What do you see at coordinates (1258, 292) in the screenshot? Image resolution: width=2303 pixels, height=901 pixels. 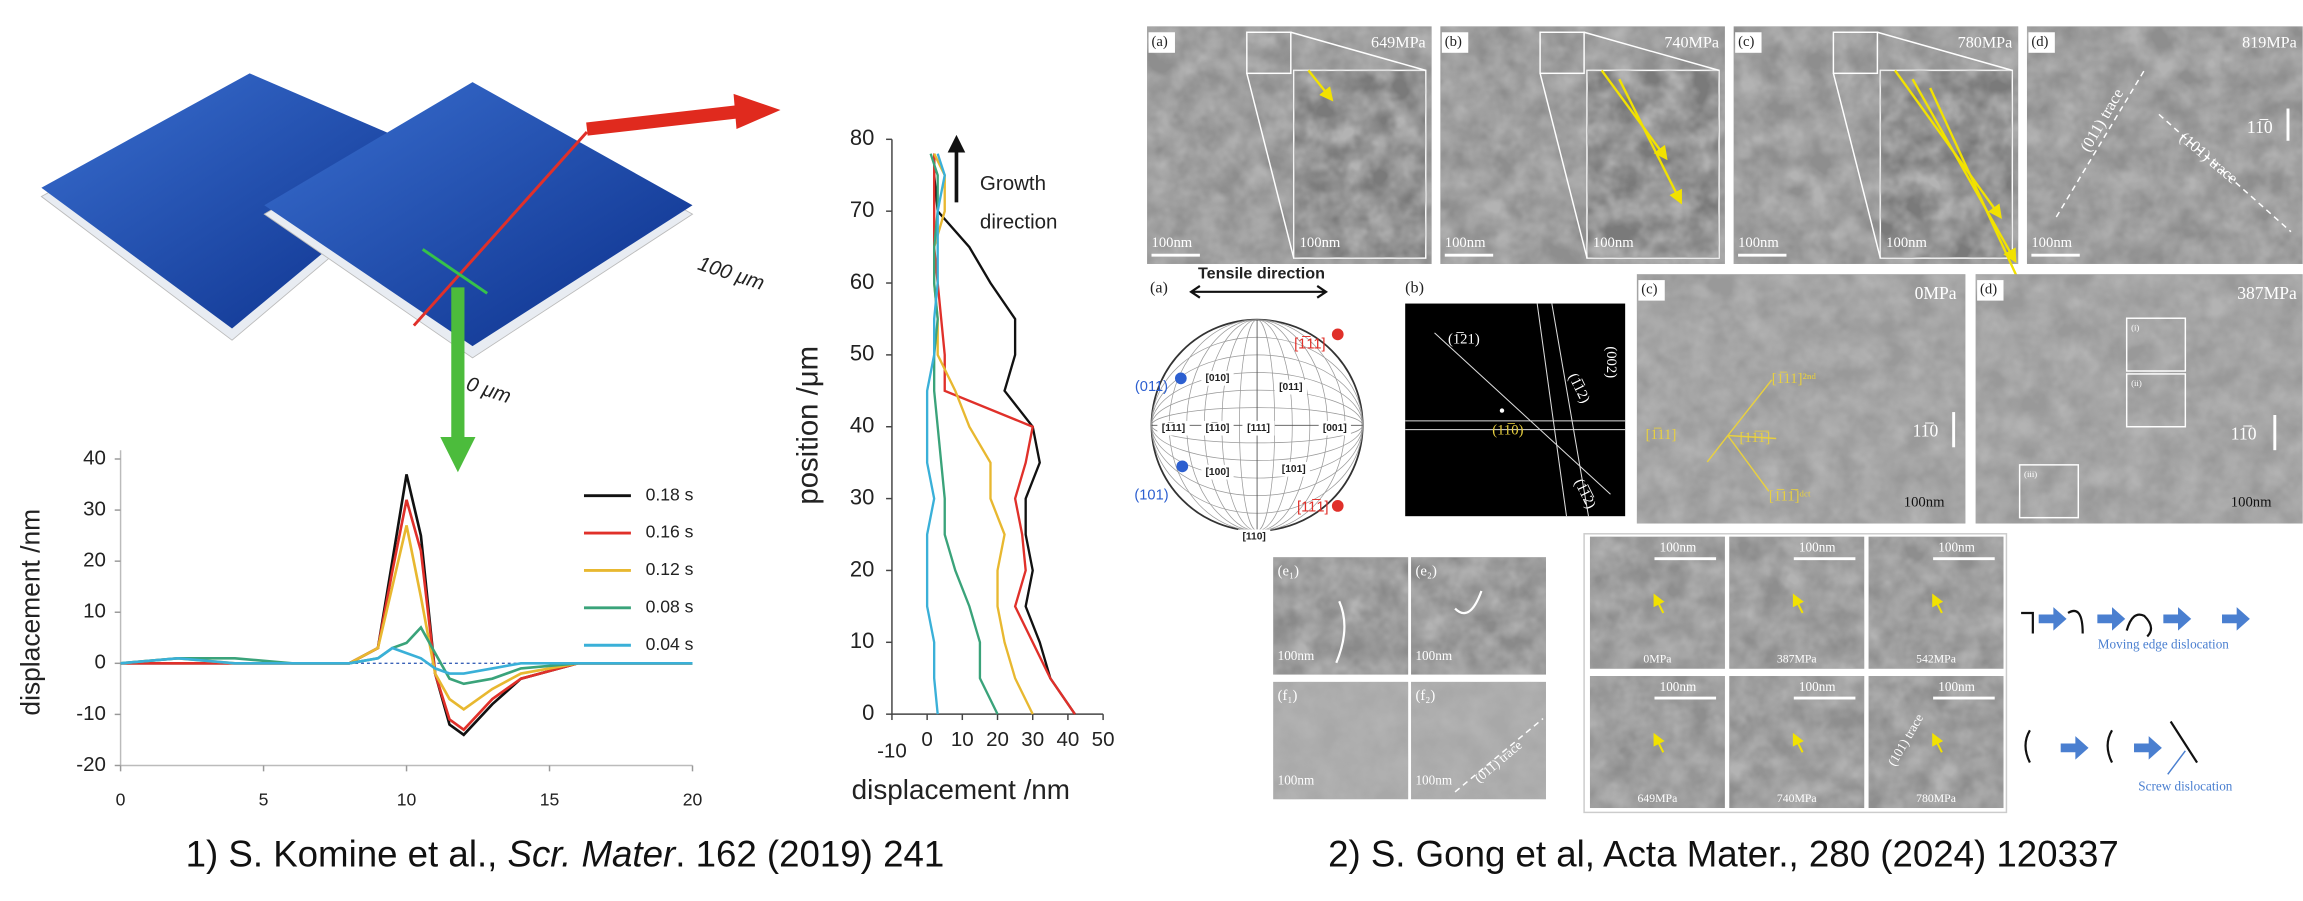 I see `tensile-arrow` at bounding box center [1258, 292].